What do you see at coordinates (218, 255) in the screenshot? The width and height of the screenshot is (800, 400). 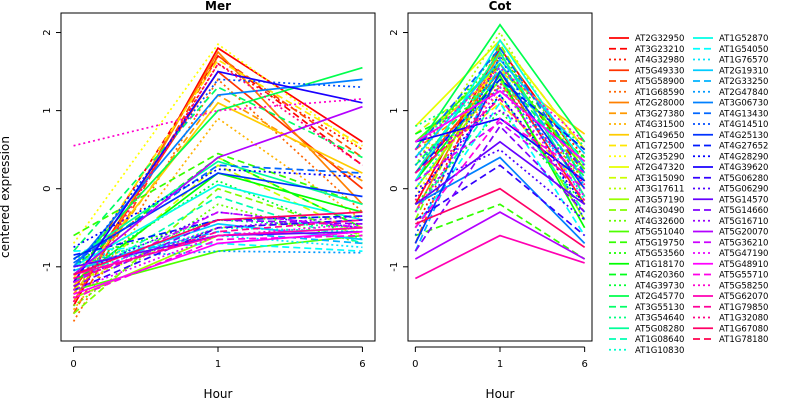 I see `series-line-AT2G47840` at bounding box center [218, 255].